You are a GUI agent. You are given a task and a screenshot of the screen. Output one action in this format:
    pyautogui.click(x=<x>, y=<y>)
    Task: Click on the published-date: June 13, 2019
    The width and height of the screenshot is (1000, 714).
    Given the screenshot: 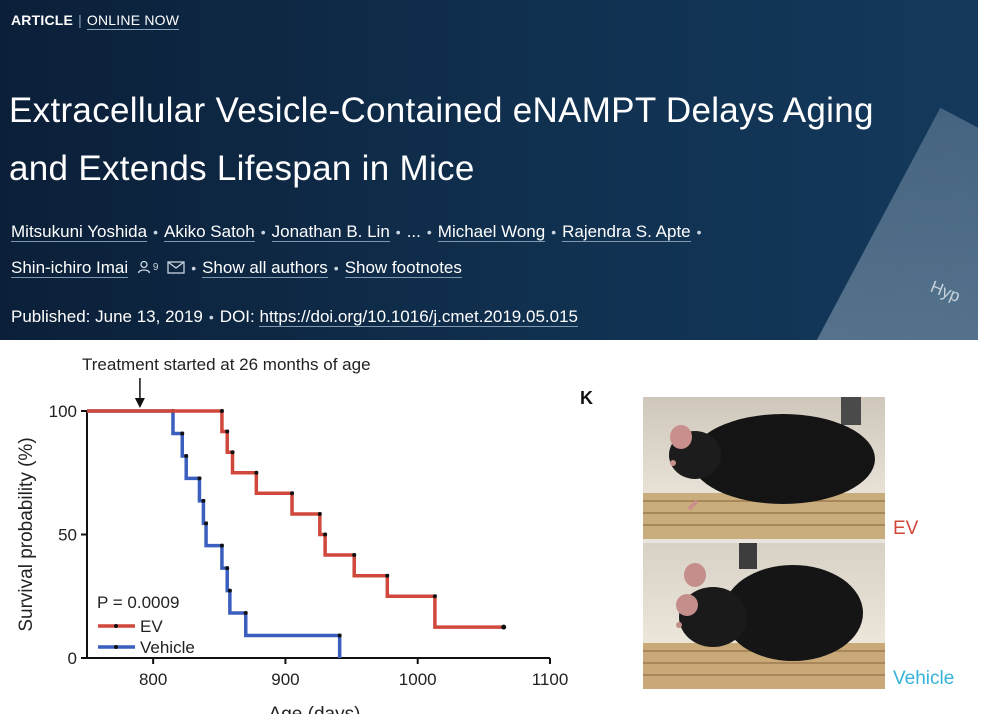 What is the action you would take?
    pyautogui.click(x=149, y=316)
    